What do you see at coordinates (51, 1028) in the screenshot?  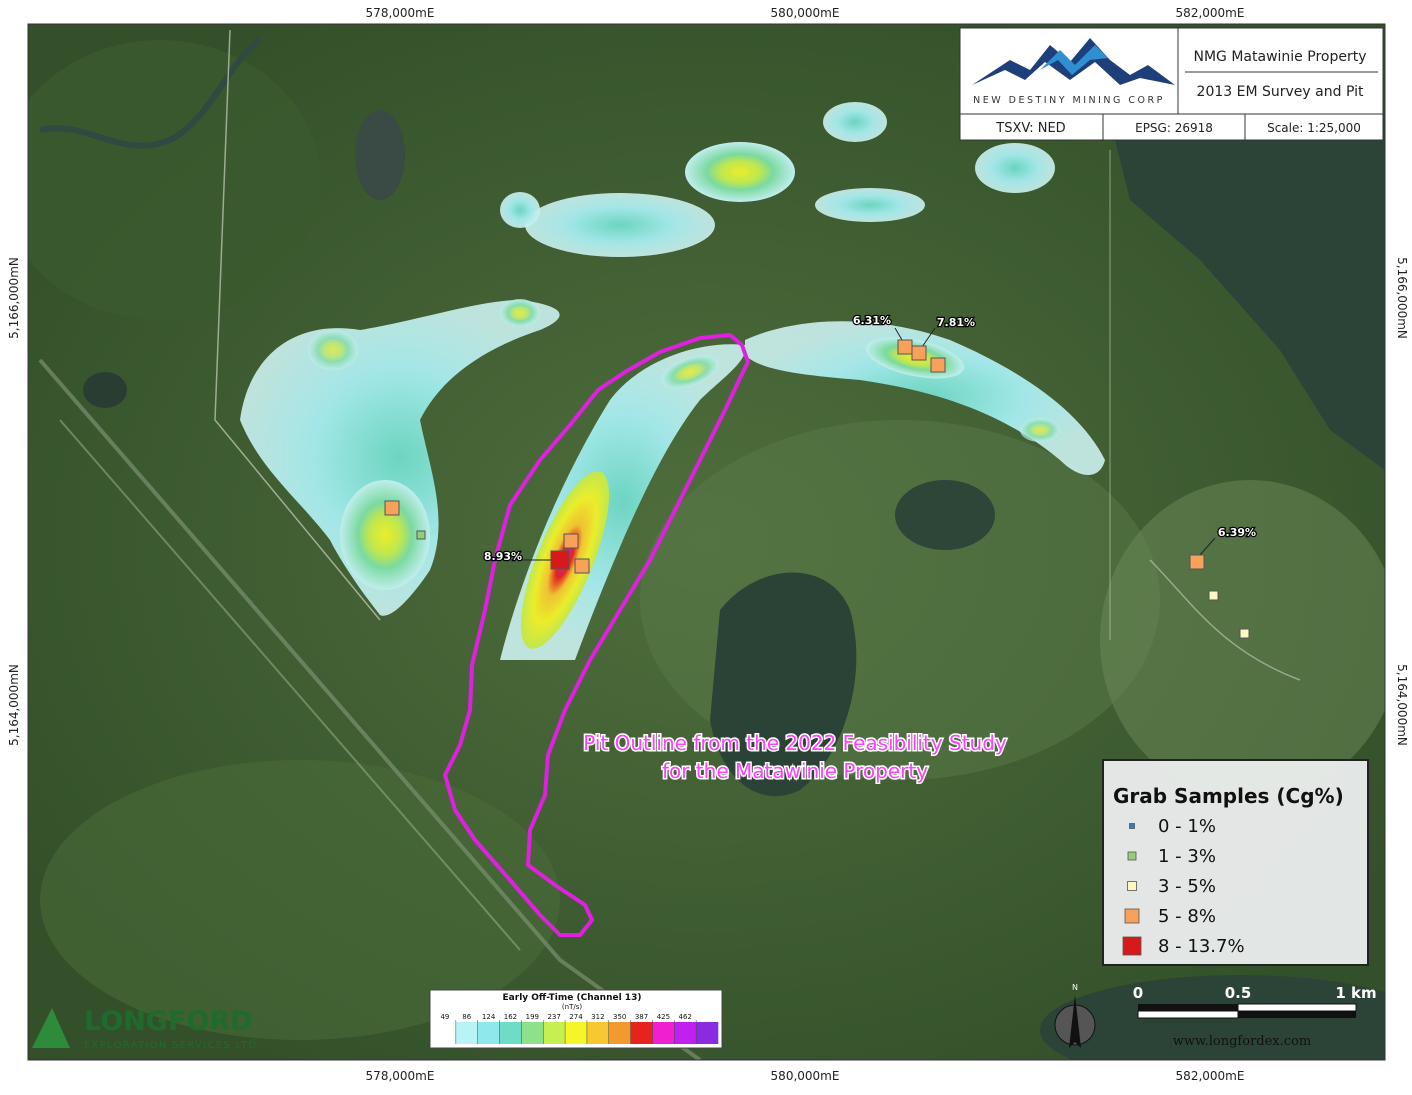 I see `logo-mark` at bounding box center [51, 1028].